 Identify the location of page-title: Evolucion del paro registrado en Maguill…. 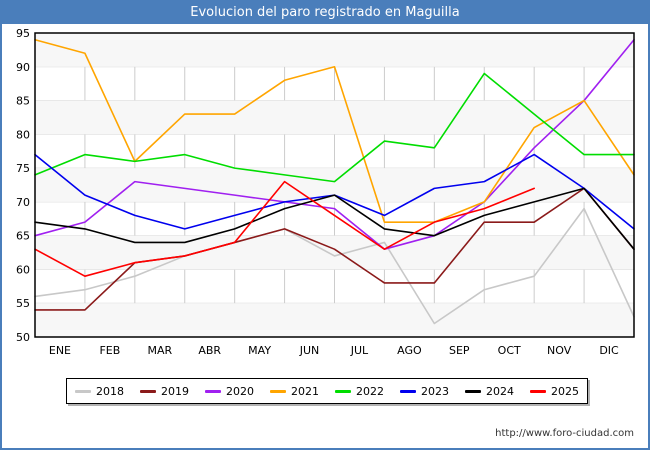
(325, 13).